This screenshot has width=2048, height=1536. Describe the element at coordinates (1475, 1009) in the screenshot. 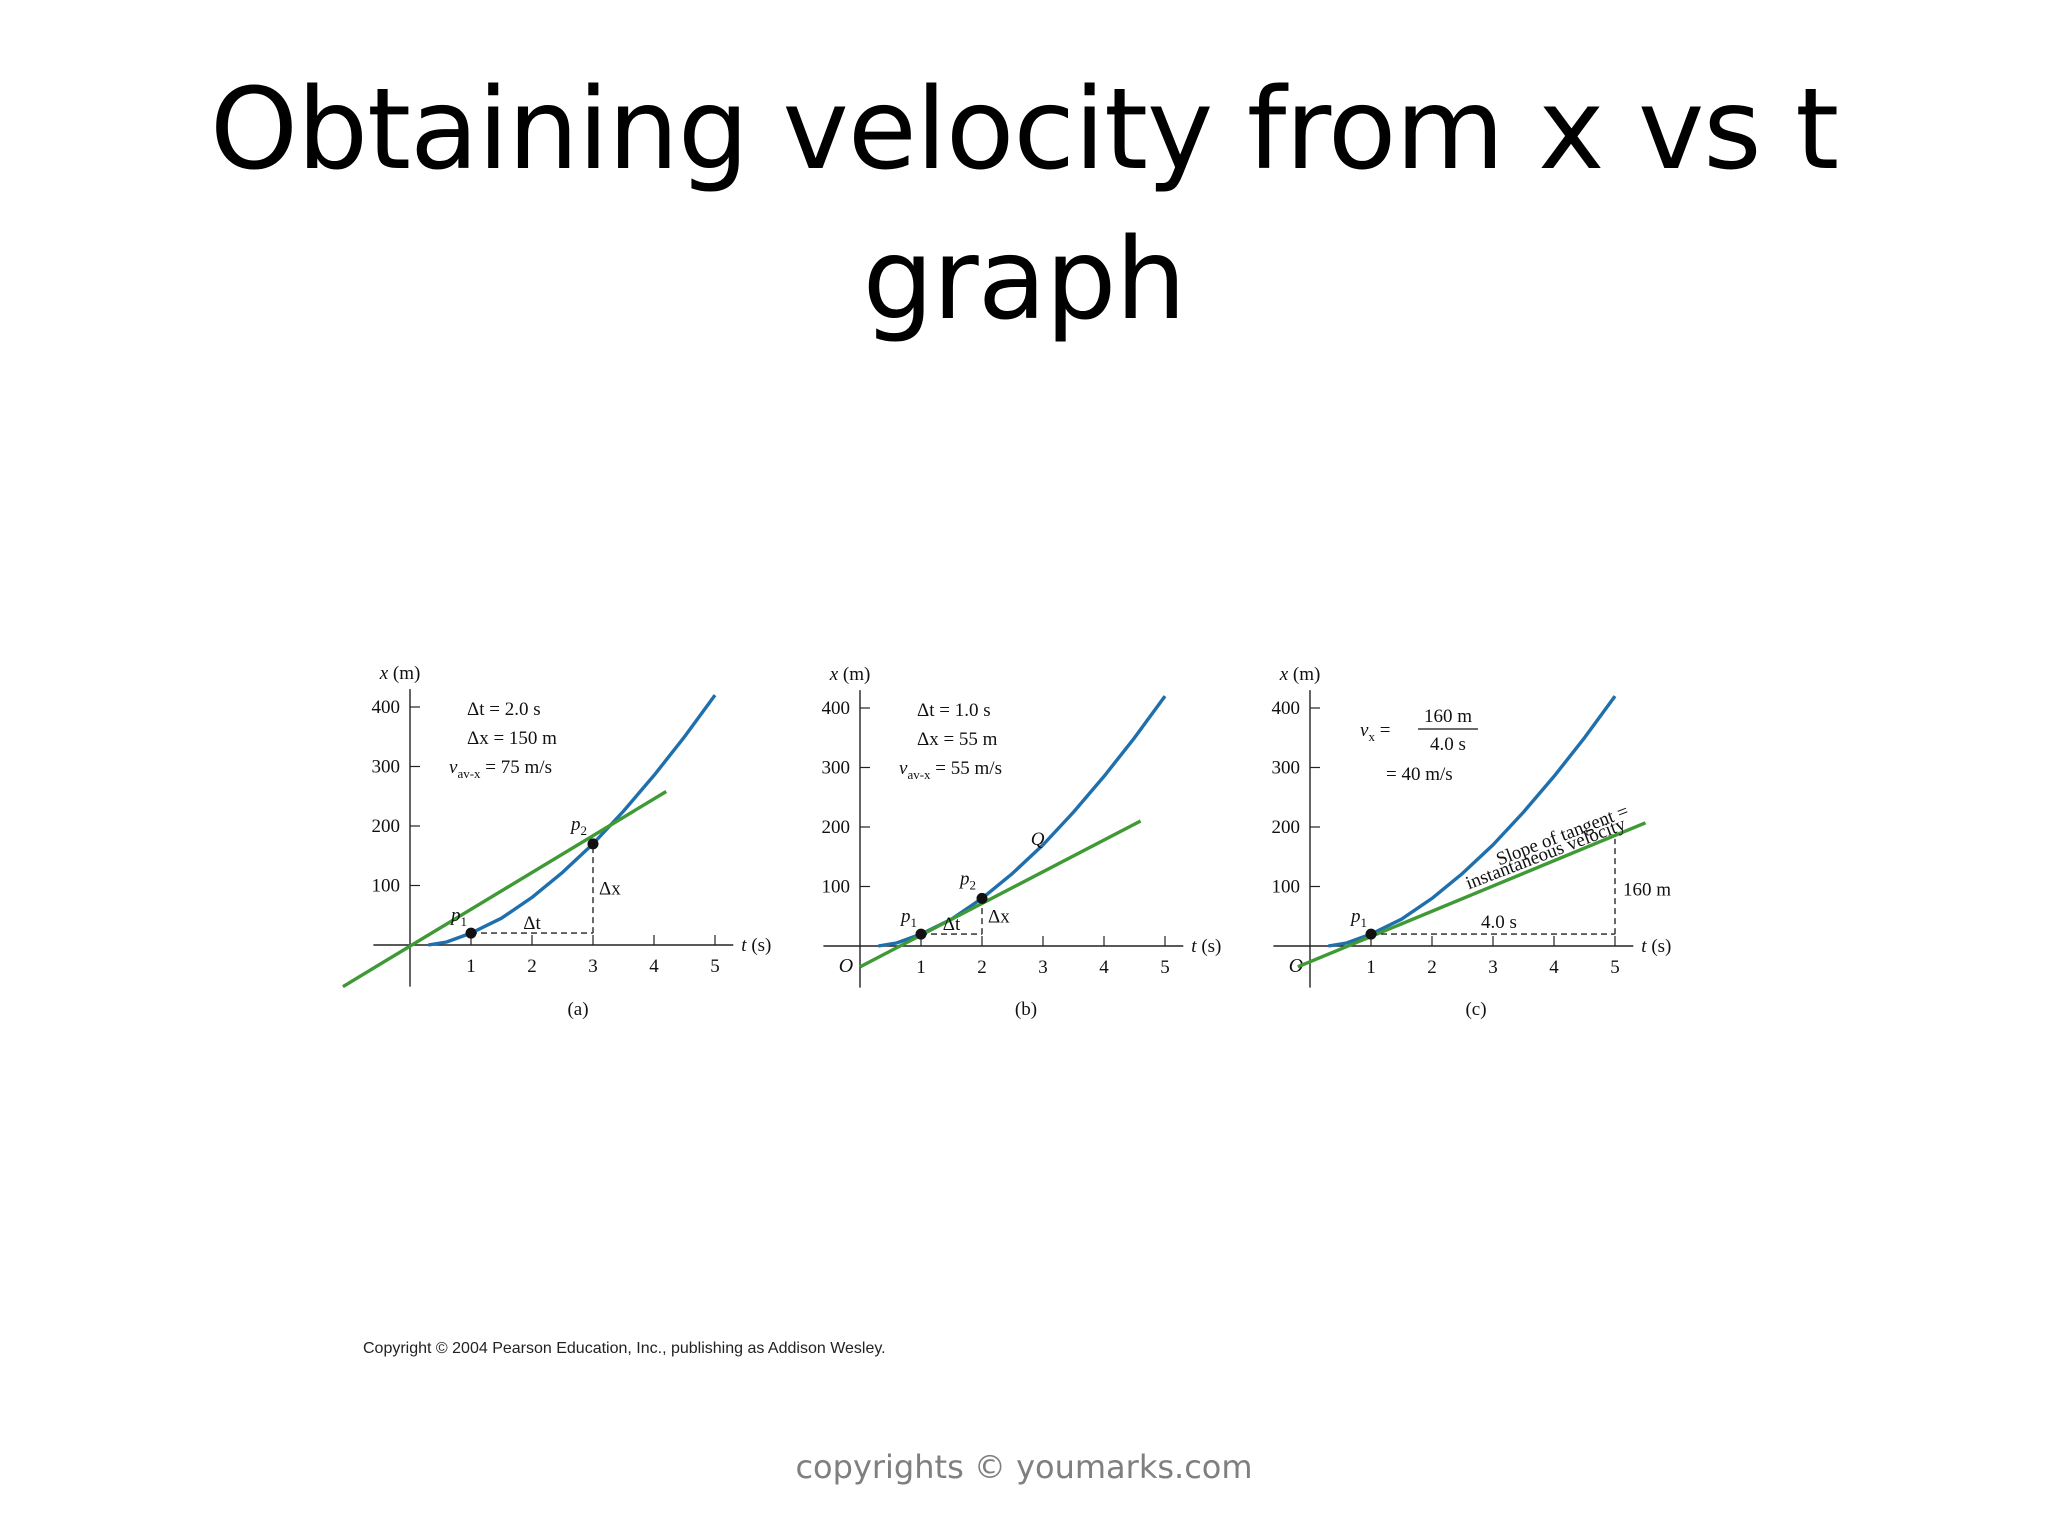

I see `panel-label: (c)` at that location.